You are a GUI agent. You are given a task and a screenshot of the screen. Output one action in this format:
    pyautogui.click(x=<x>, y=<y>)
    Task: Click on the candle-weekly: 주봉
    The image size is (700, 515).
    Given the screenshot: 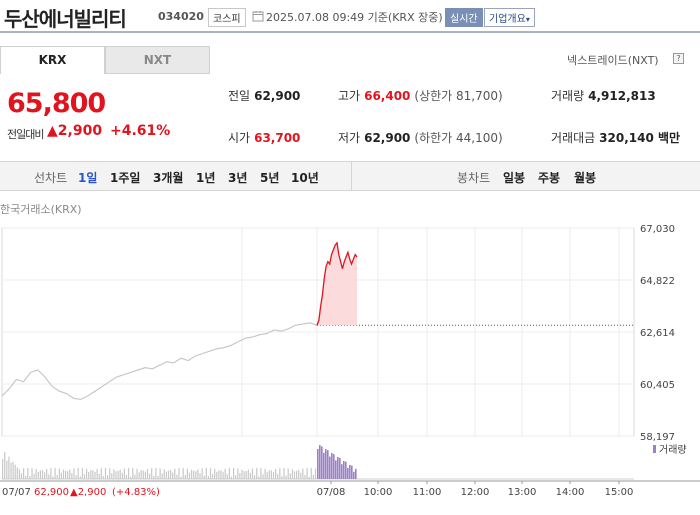 What is the action you would take?
    pyautogui.click(x=549, y=178)
    